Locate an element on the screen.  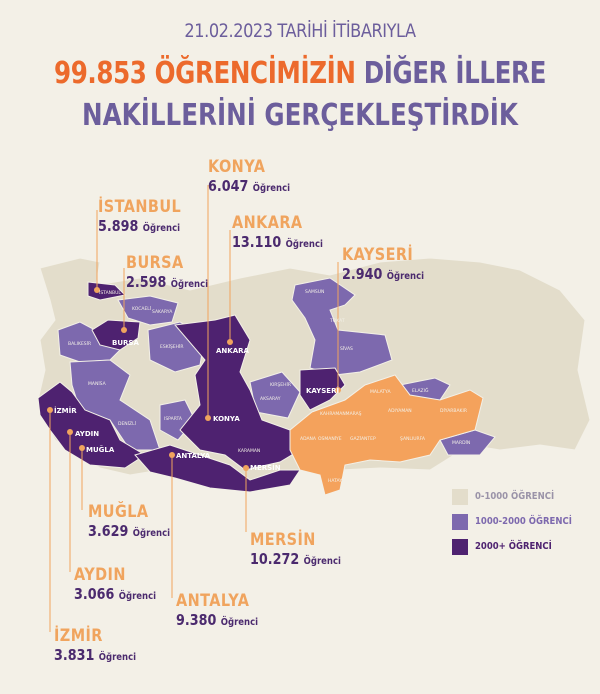
map-label-mugla: MUĞLA is located at coordinates (100, 449).